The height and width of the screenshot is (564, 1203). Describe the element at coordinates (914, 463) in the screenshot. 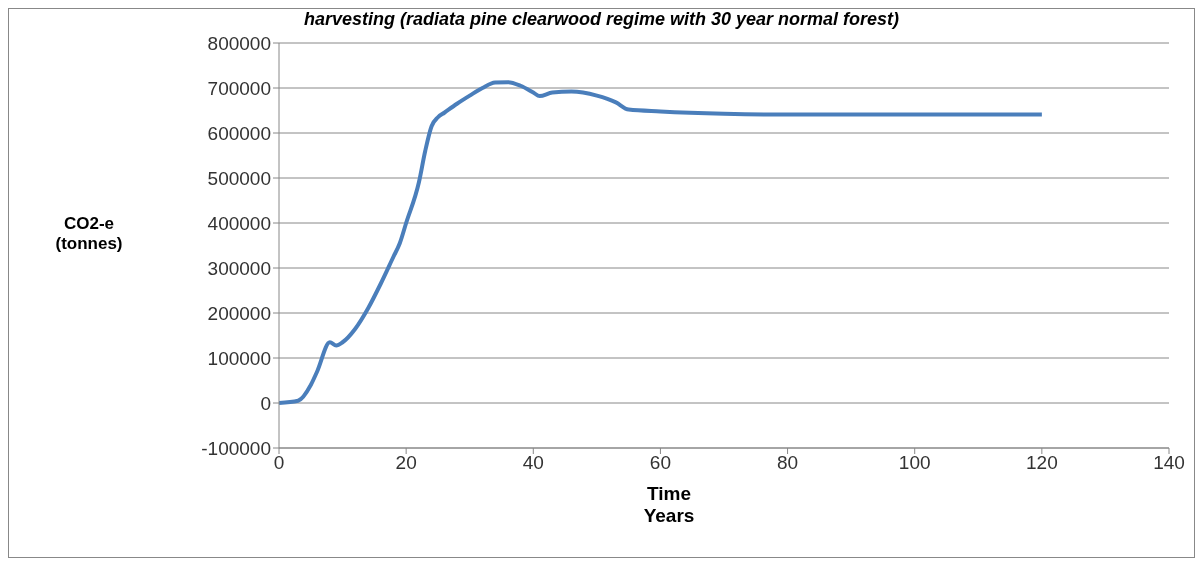

I see `x-tick-label: 100` at that location.